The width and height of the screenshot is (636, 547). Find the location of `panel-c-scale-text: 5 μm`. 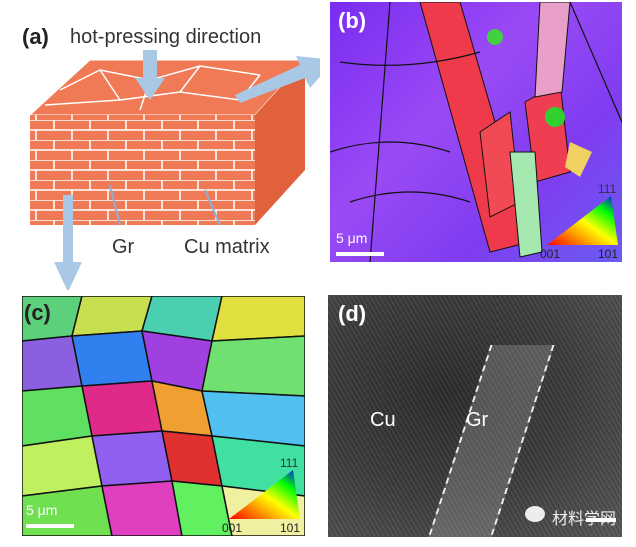

panel-c-scale-text: 5 μm is located at coordinates (42, 510).